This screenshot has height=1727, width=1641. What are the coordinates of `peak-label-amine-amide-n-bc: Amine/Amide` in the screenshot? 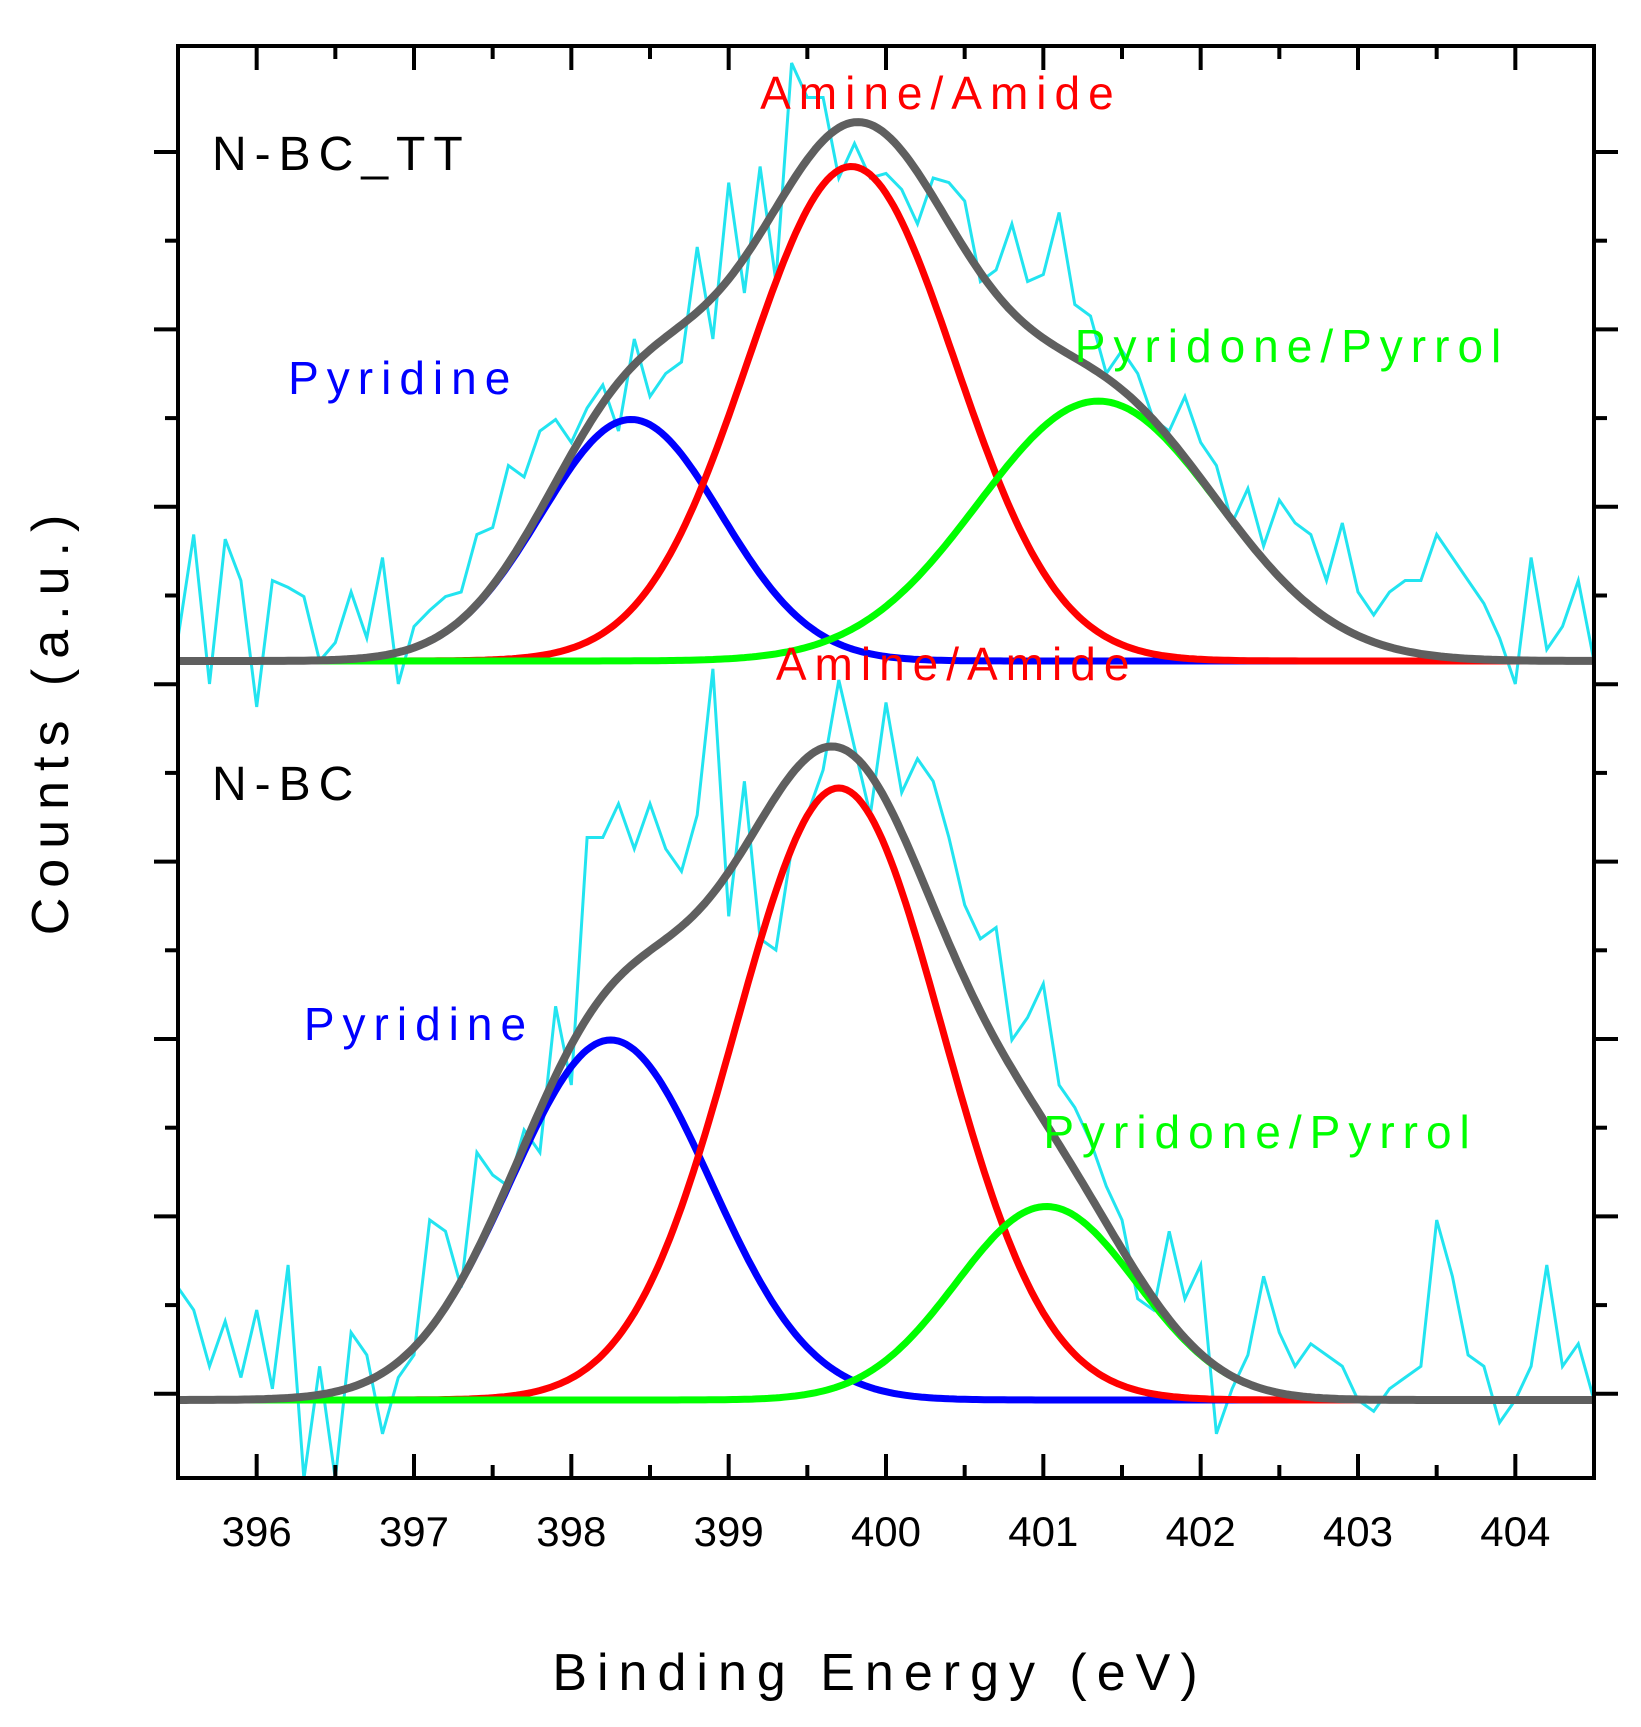 It's located at (957, 664).